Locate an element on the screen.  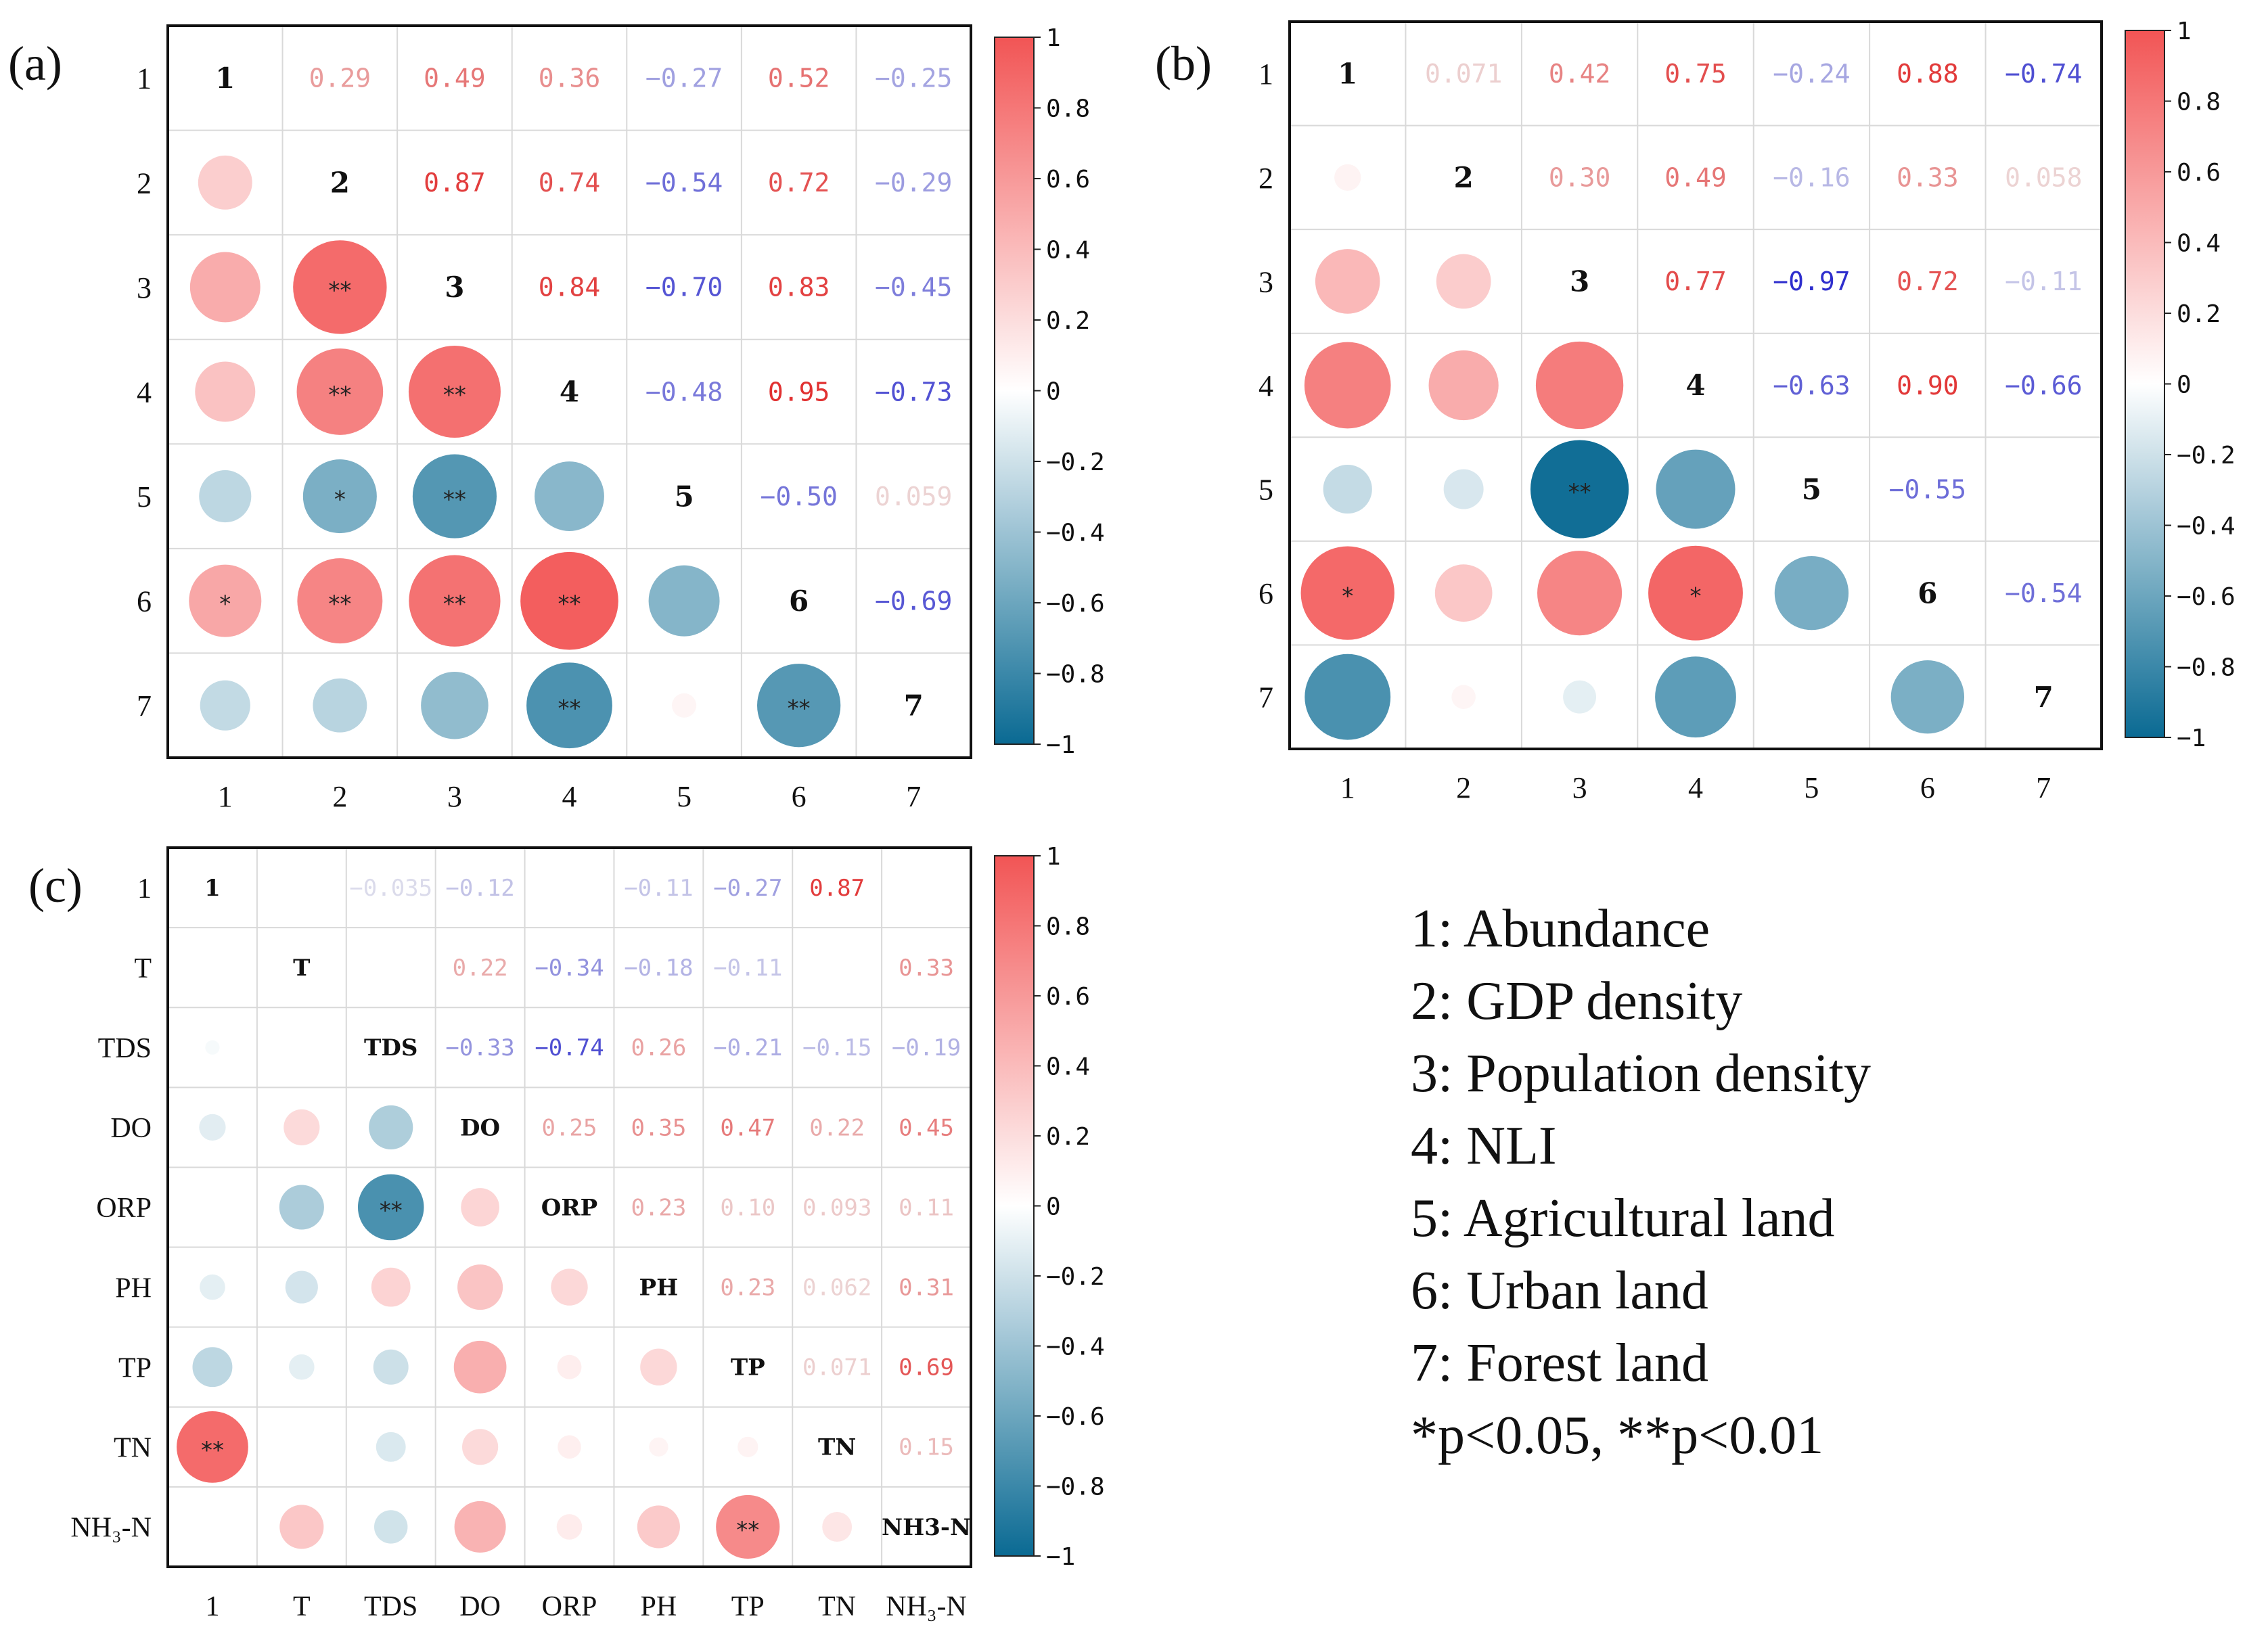
coefficient-label: −0.70 is located at coordinates (684, 287).